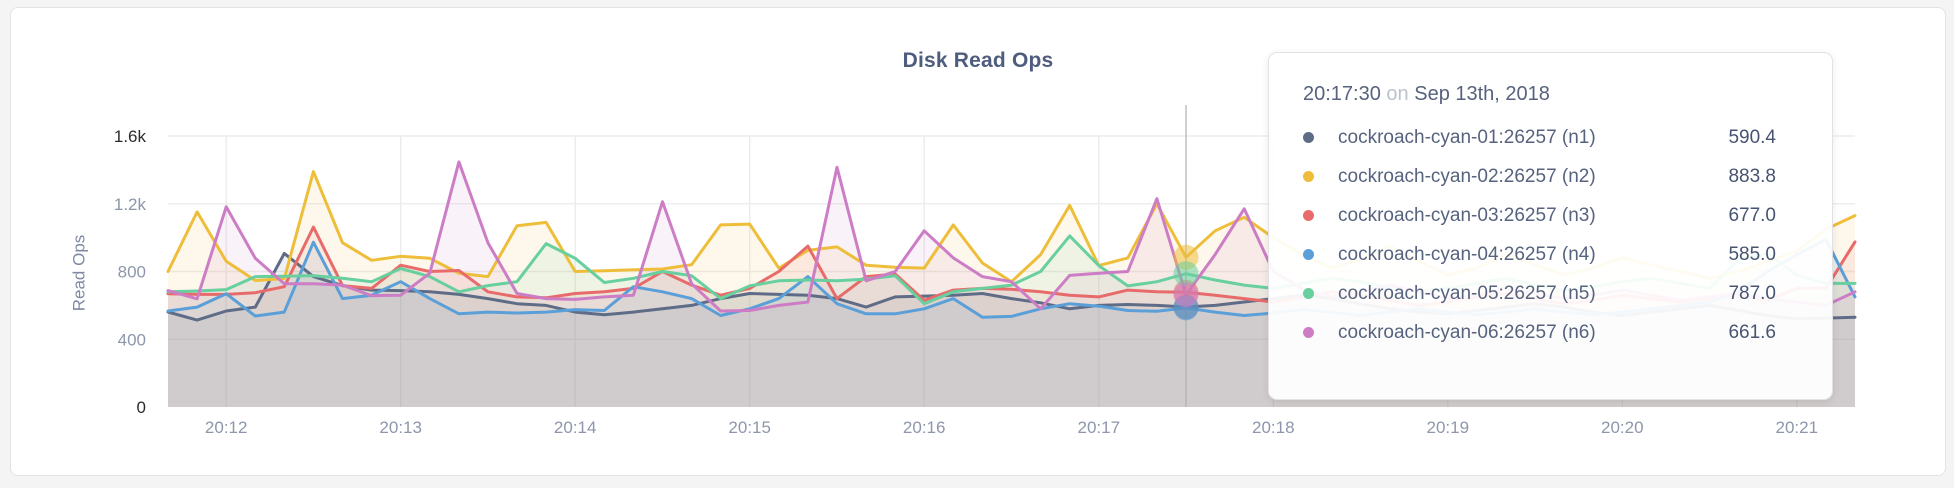 The image size is (1954, 488). What do you see at coordinates (575, 427) in the screenshot?
I see `x-tick-label: 20:14` at bounding box center [575, 427].